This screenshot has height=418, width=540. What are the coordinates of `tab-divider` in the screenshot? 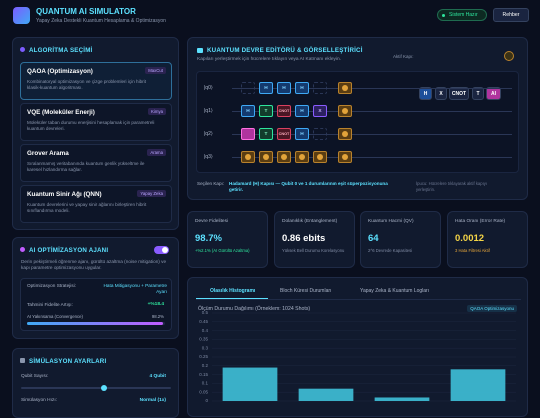 It's located at (358, 299).